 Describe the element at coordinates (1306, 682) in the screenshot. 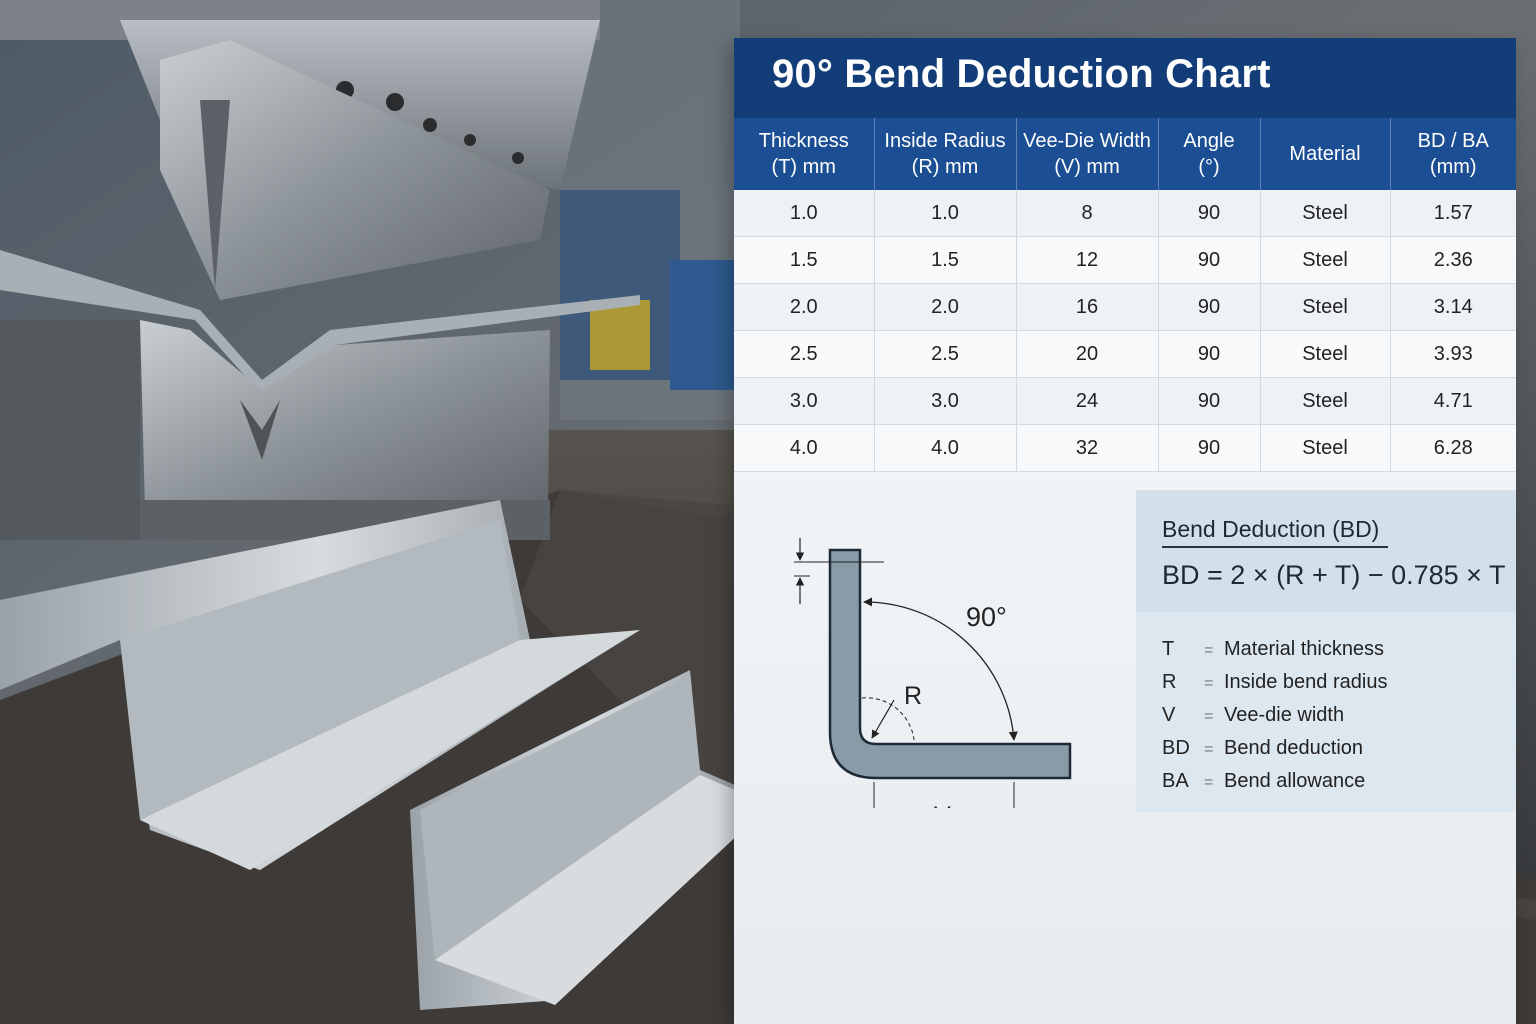

I see `legend-meaning: Inside bend radius` at that location.